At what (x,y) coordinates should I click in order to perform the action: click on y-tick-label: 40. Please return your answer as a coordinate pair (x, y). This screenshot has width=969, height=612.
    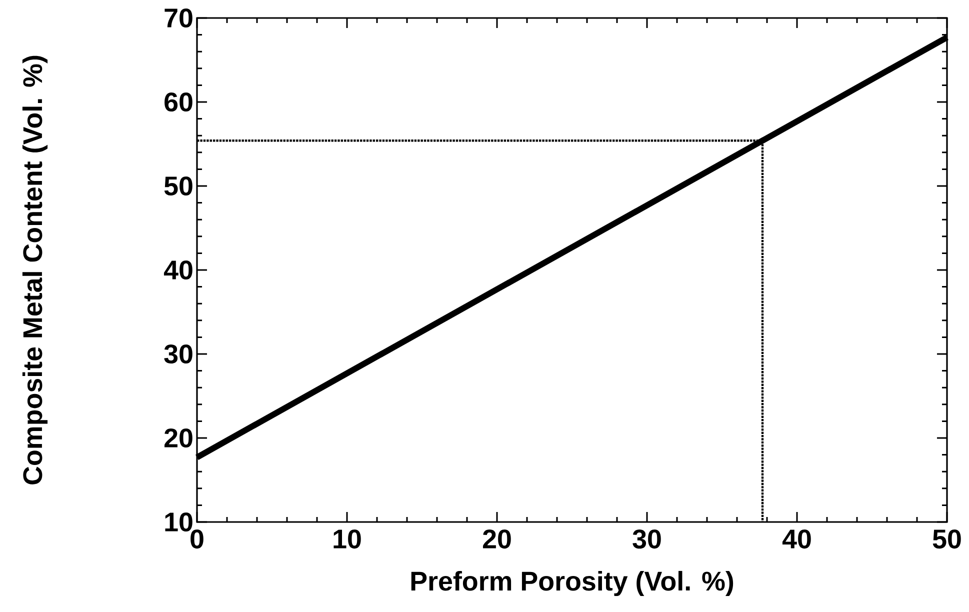
    Looking at the image, I should click on (178, 270).